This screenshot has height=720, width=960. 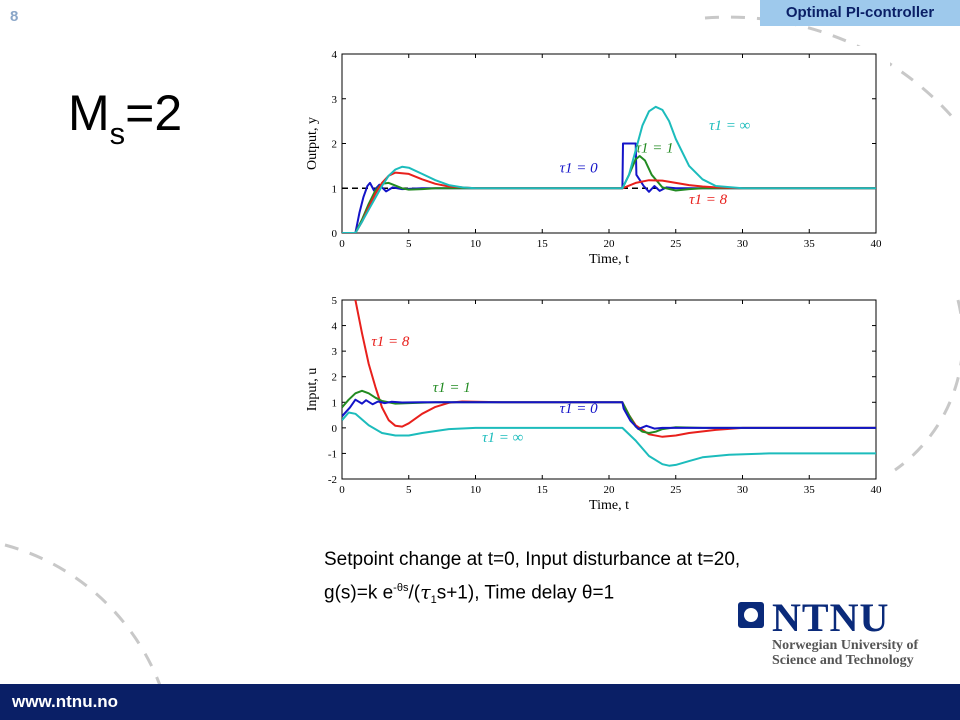 I want to click on y-tick-label: -1, so click(x=332, y=454).